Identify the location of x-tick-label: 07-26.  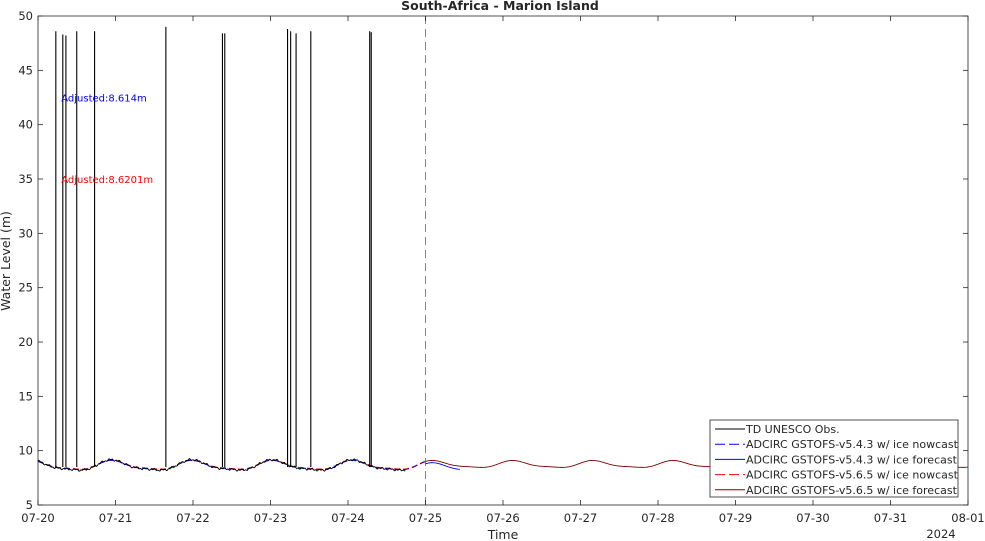
(502, 518).